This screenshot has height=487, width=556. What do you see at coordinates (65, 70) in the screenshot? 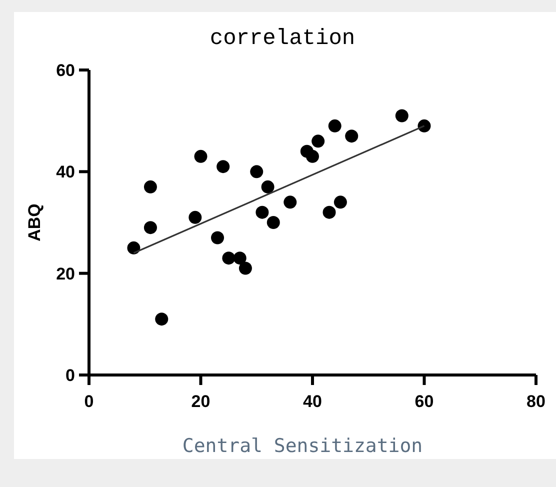
I see `y-tick-label: 60` at bounding box center [65, 70].